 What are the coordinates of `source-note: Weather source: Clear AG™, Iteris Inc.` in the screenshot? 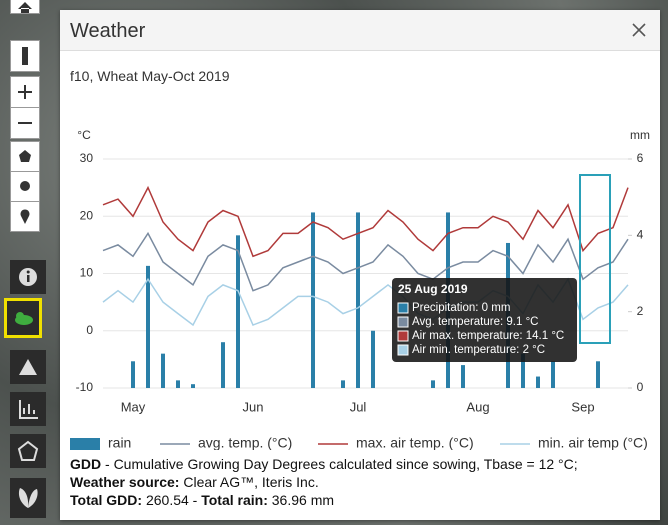 It's located at (194, 482).